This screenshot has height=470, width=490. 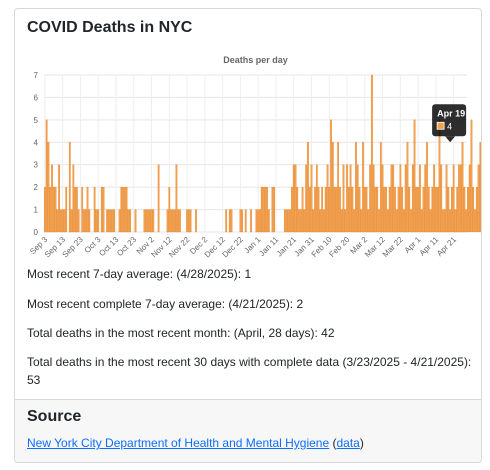 What do you see at coordinates (233, 247) in the screenshot?
I see `x-tick-label: Dec 22` at bounding box center [233, 247].